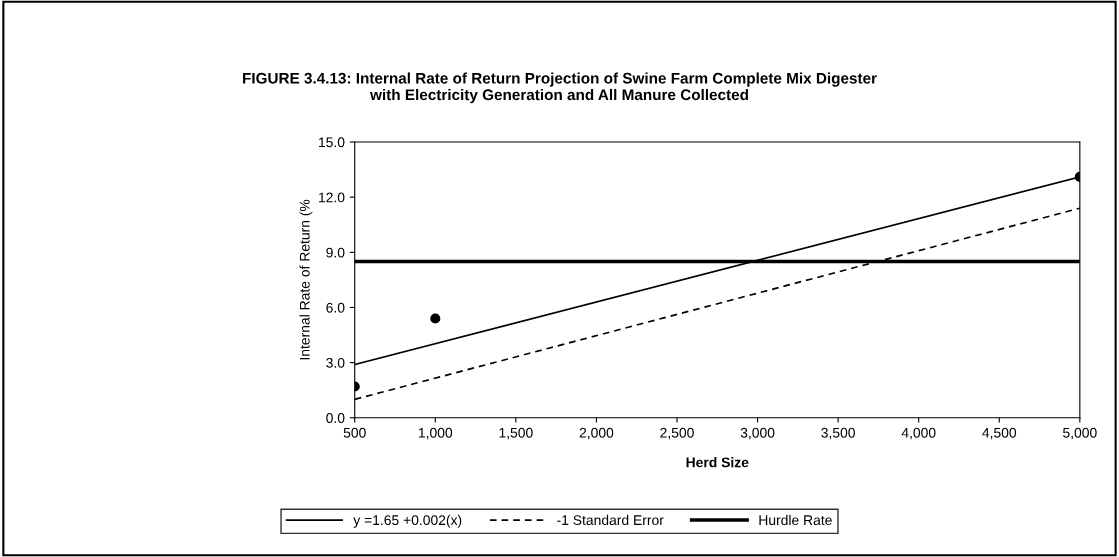 The height and width of the screenshot is (557, 1119). What do you see at coordinates (407, 521) in the screenshot?
I see `legend-label: y =1.65 +0.002(x)` at bounding box center [407, 521].